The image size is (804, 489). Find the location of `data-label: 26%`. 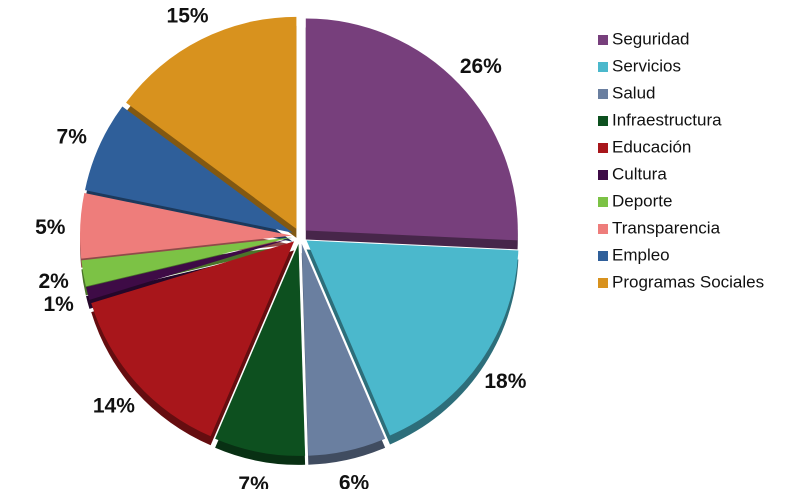

data-label: 26% is located at coordinates (481, 66).